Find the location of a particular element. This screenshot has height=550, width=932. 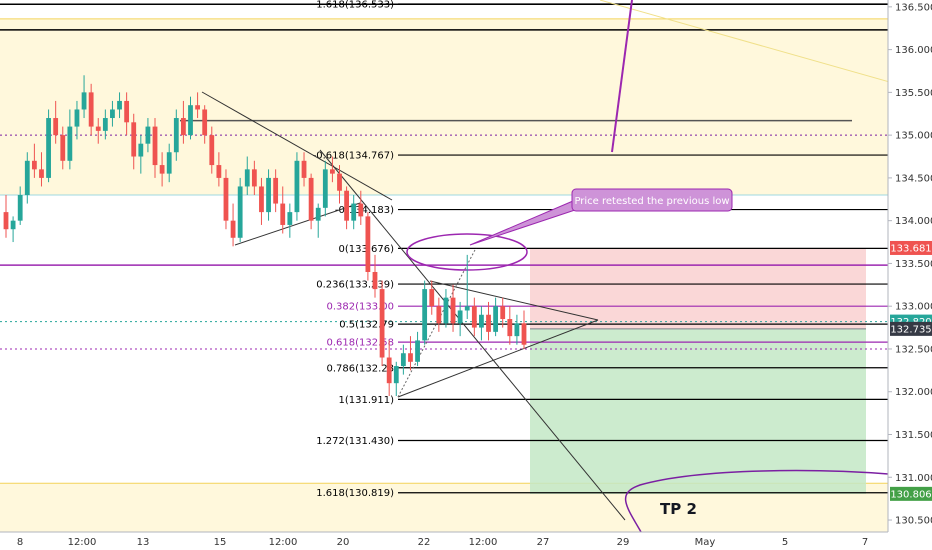

x-tick-label: 29 is located at coordinates (623, 542).